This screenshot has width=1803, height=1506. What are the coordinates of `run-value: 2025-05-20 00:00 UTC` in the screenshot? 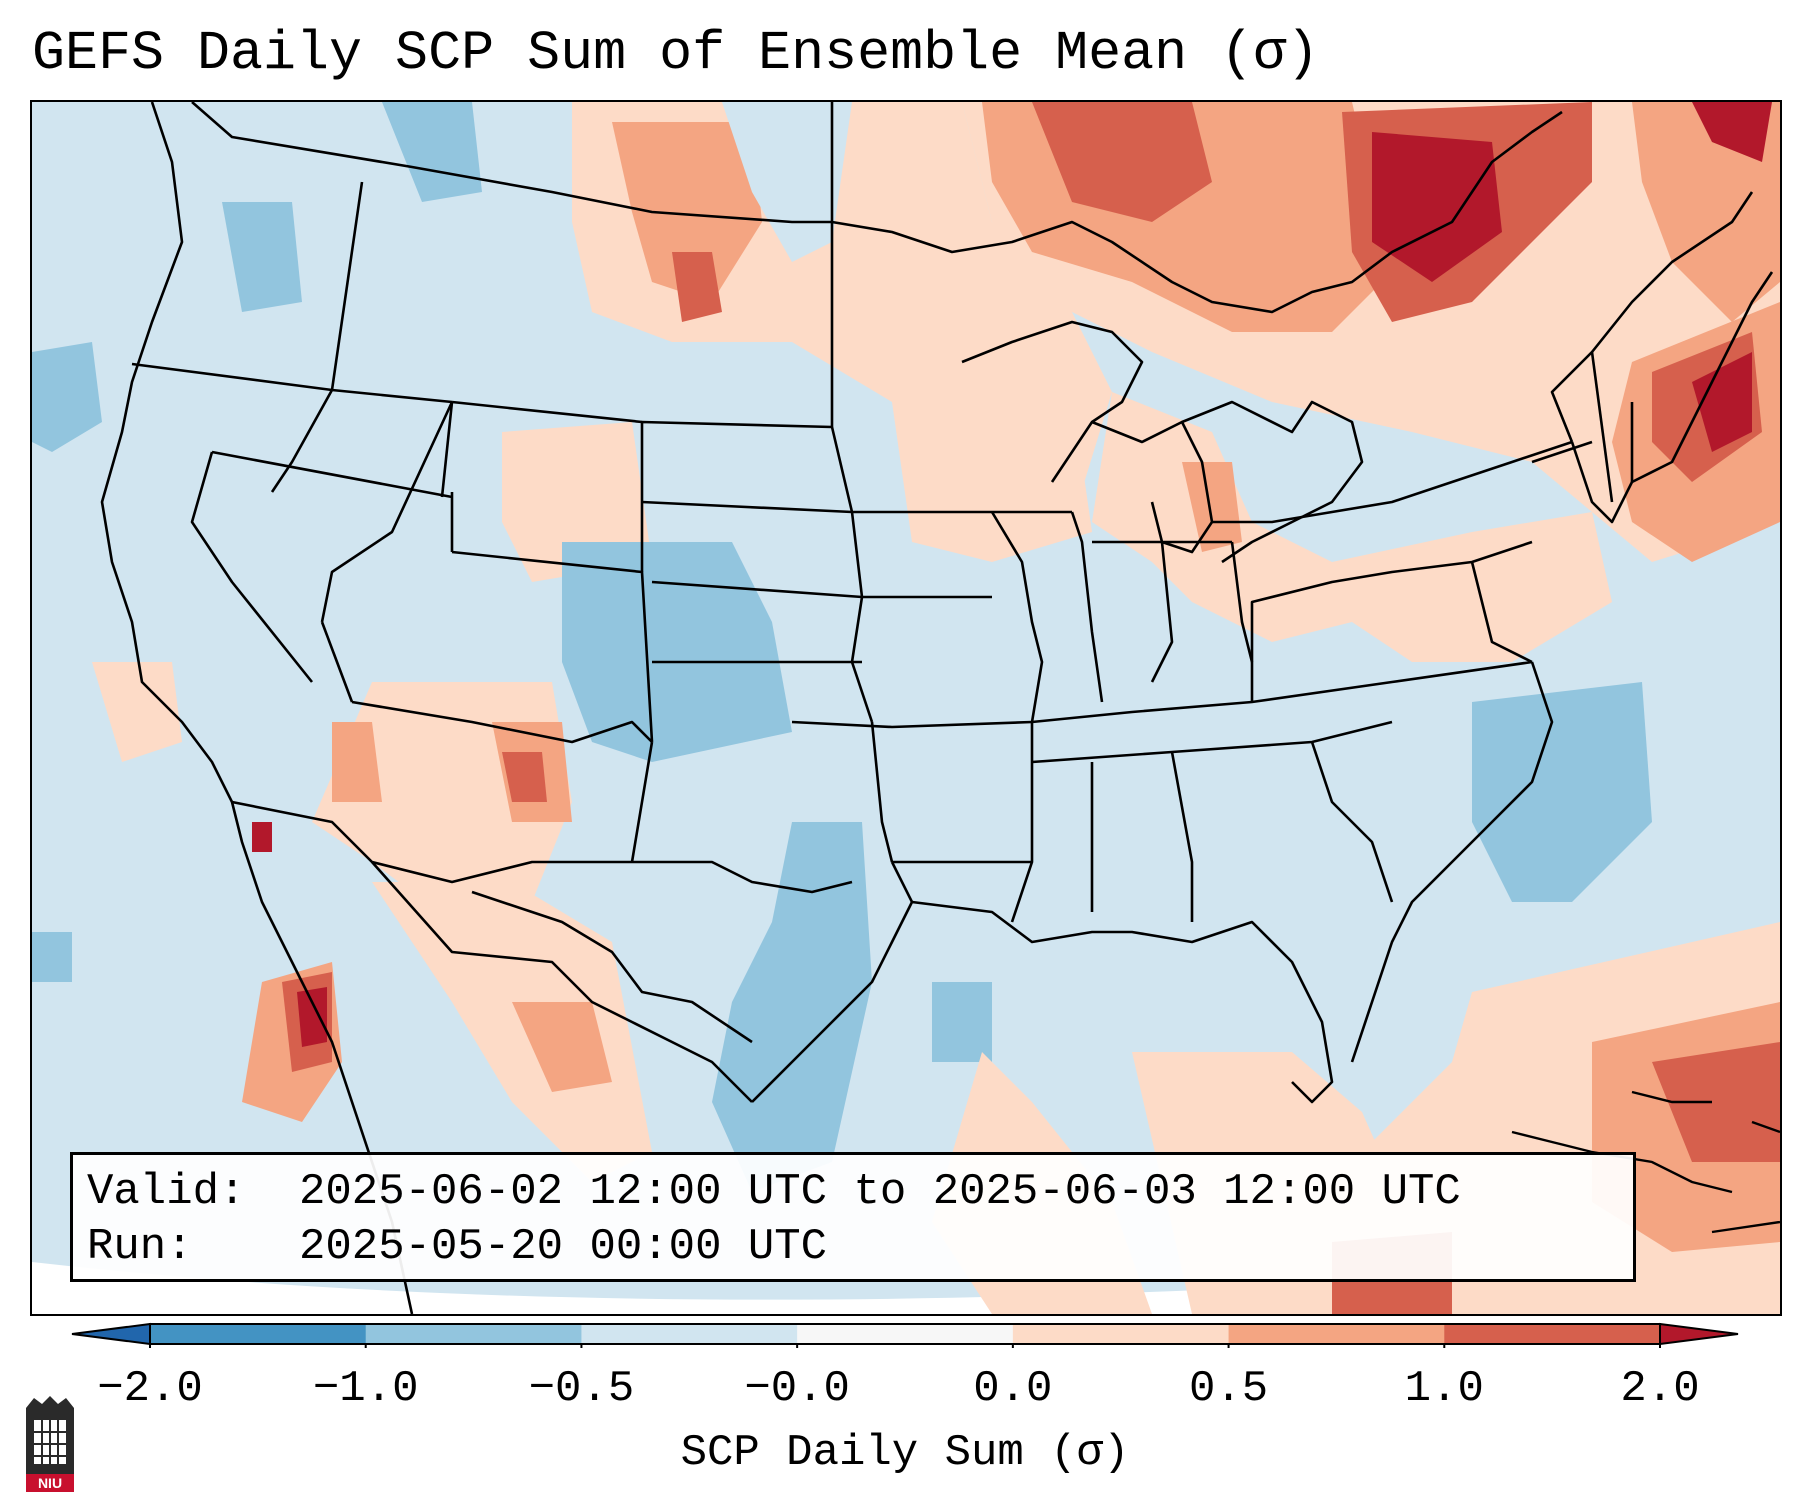 It's located at (563, 1247).